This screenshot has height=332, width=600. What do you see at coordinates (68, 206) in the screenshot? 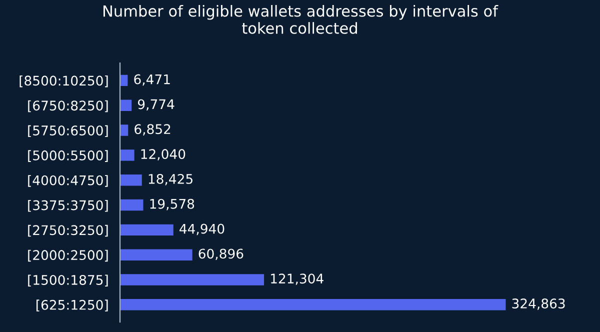
I see `y-tick-label: [3375:3750]` at bounding box center [68, 206].